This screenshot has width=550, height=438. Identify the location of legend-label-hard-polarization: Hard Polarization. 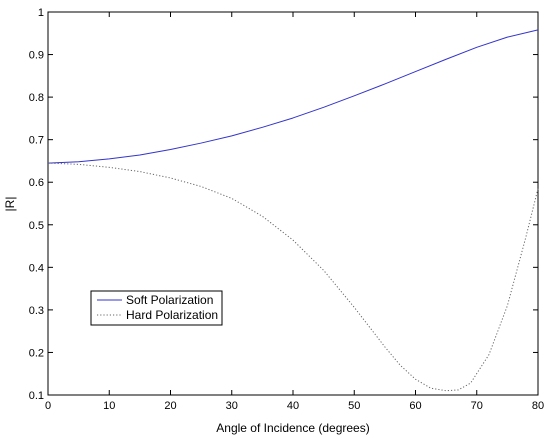
(172, 315).